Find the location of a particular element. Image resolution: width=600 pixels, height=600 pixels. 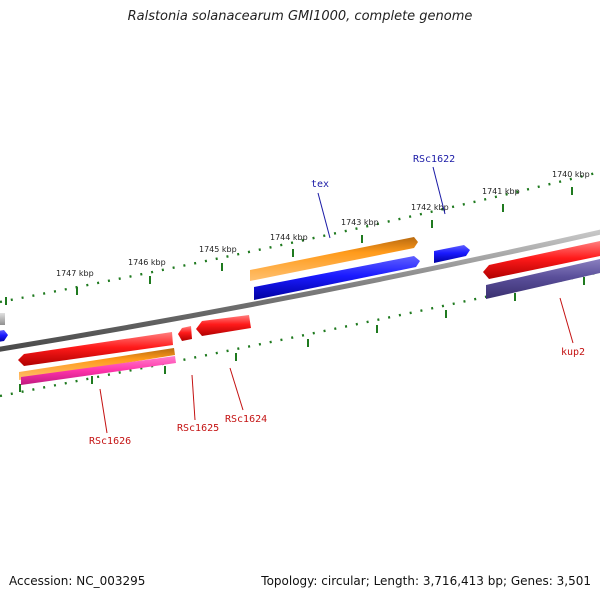

leader-tex is located at coordinates (324, 215).